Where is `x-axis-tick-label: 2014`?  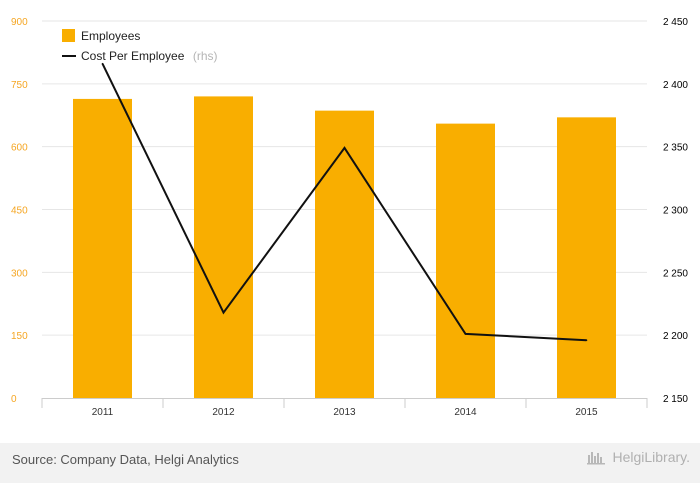 x-axis-tick-label: 2014 is located at coordinates (465, 412).